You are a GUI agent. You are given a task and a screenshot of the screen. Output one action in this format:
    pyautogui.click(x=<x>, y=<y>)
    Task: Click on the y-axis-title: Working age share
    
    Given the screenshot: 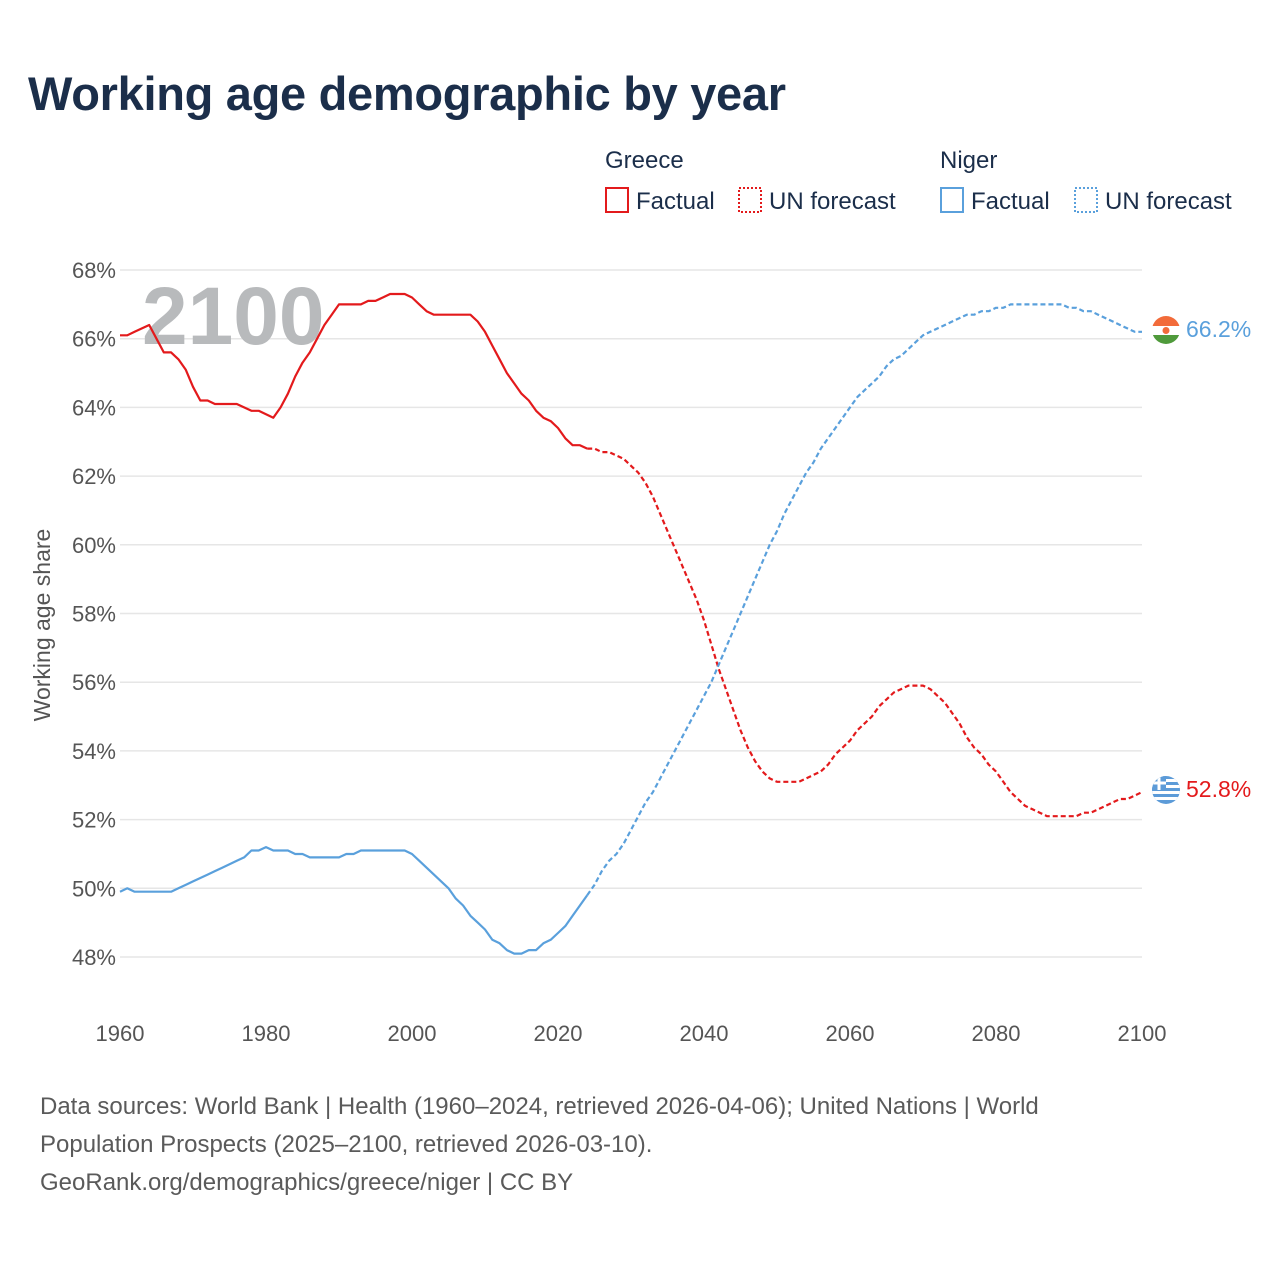 What is the action you would take?
    pyautogui.click(x=42, y=625)
    